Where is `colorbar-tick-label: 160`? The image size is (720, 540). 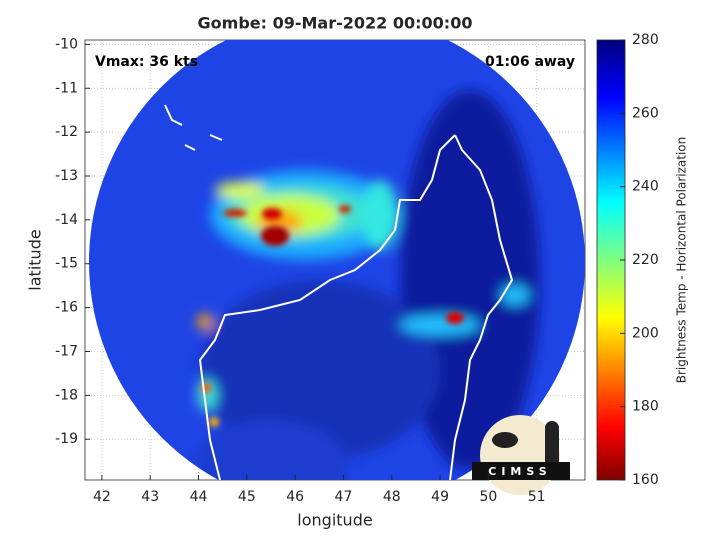 colorbar-tick-label: 160 is located at coordinates (645, 480).